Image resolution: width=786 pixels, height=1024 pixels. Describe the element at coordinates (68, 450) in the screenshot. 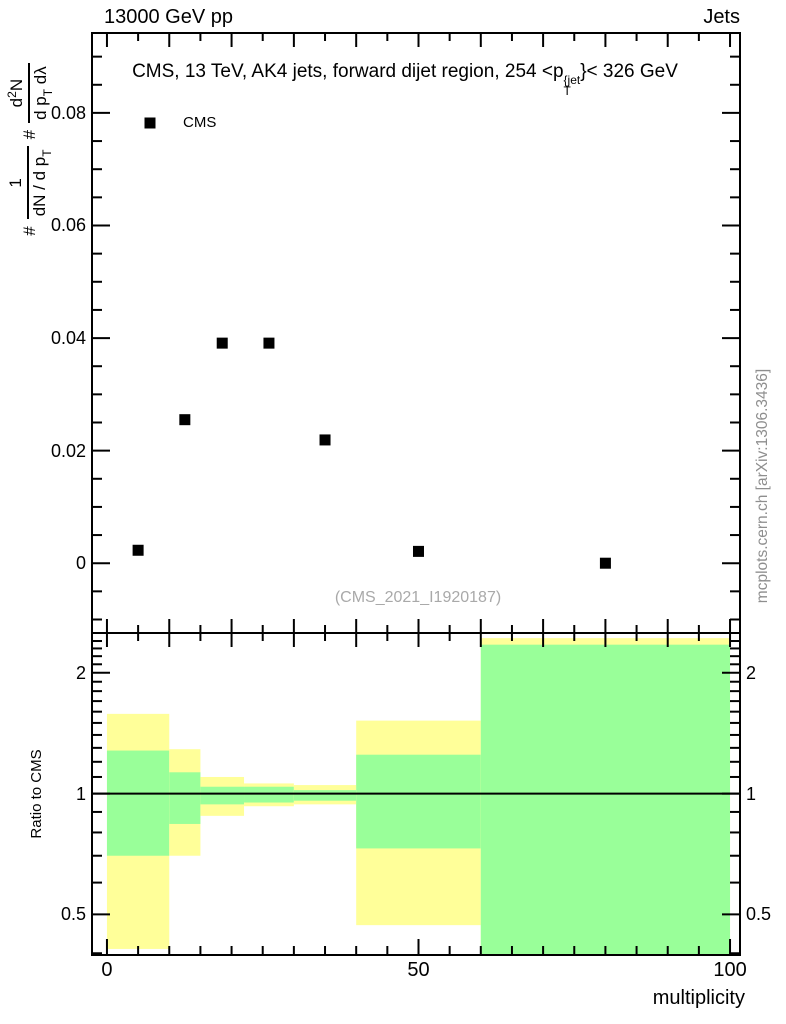

I see `main-y-tick-label: 0.02` at that location.